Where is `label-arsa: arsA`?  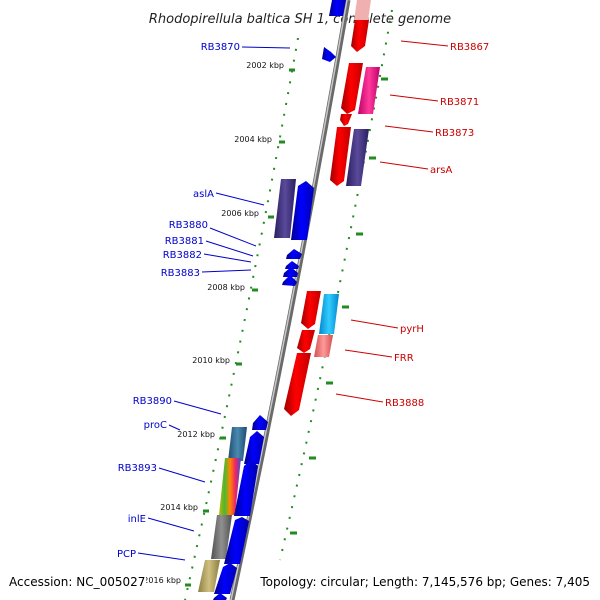
label-arsa: arsA is located at coordinates (441, 170).